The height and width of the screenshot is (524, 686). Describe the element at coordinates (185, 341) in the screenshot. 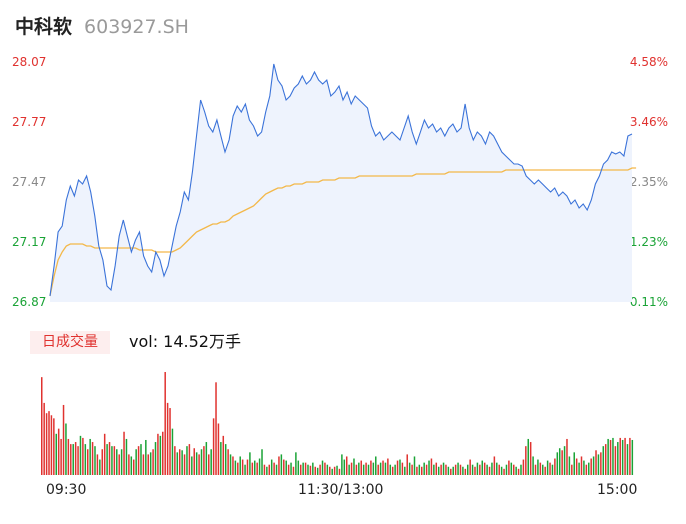

I see `volume-label: vol: 14.52万手` at that location.